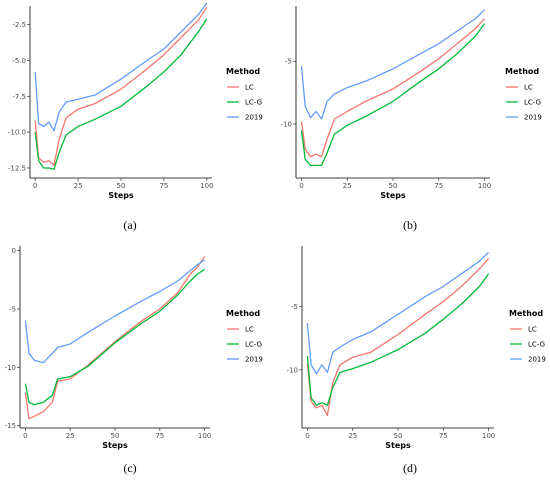  What do you see at coordinates (19, 61) in the screenshot?
I see `y-tick-label: -5.0` at bounding box center [19, 61].